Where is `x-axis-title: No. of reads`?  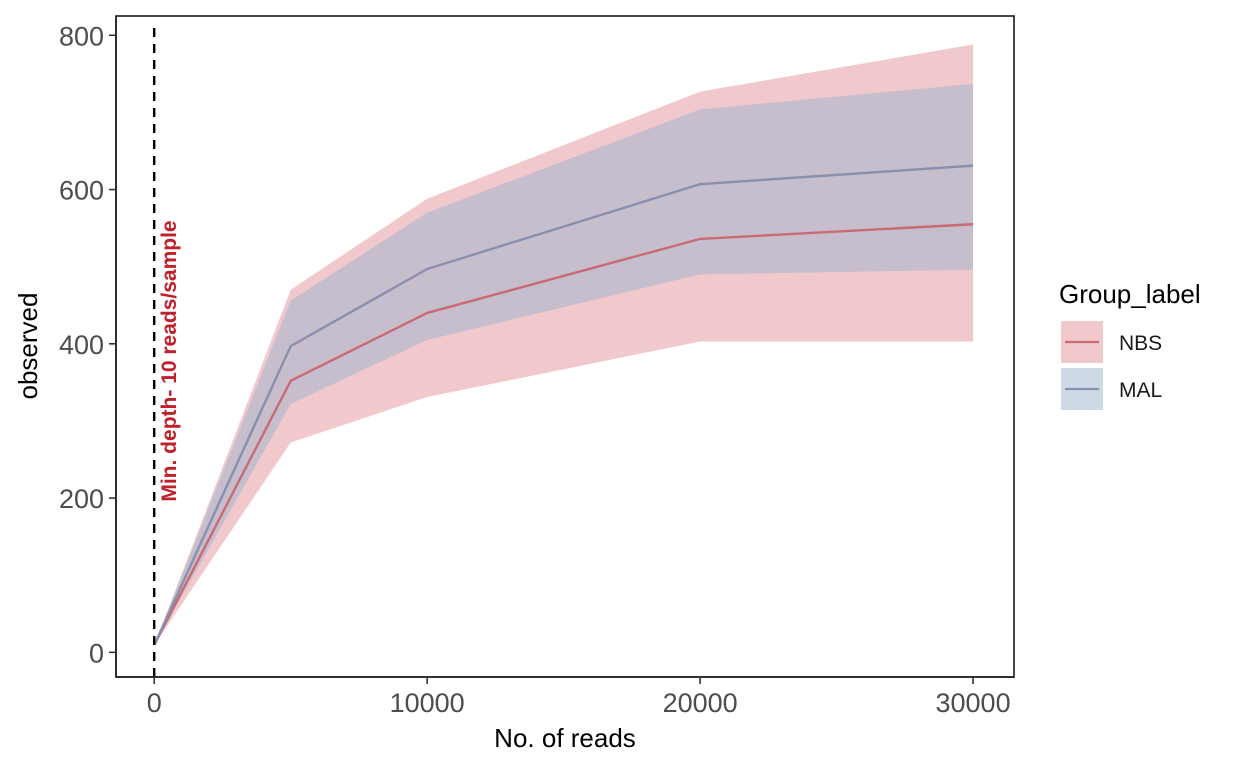 x-axis-title: No. of reads is located at coordinates (565, 738).